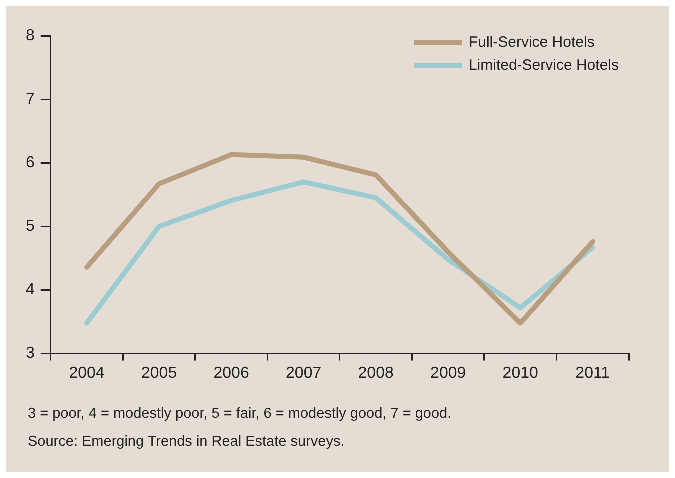  I want to click on x-tick-label: 2005, so click(159, 373).